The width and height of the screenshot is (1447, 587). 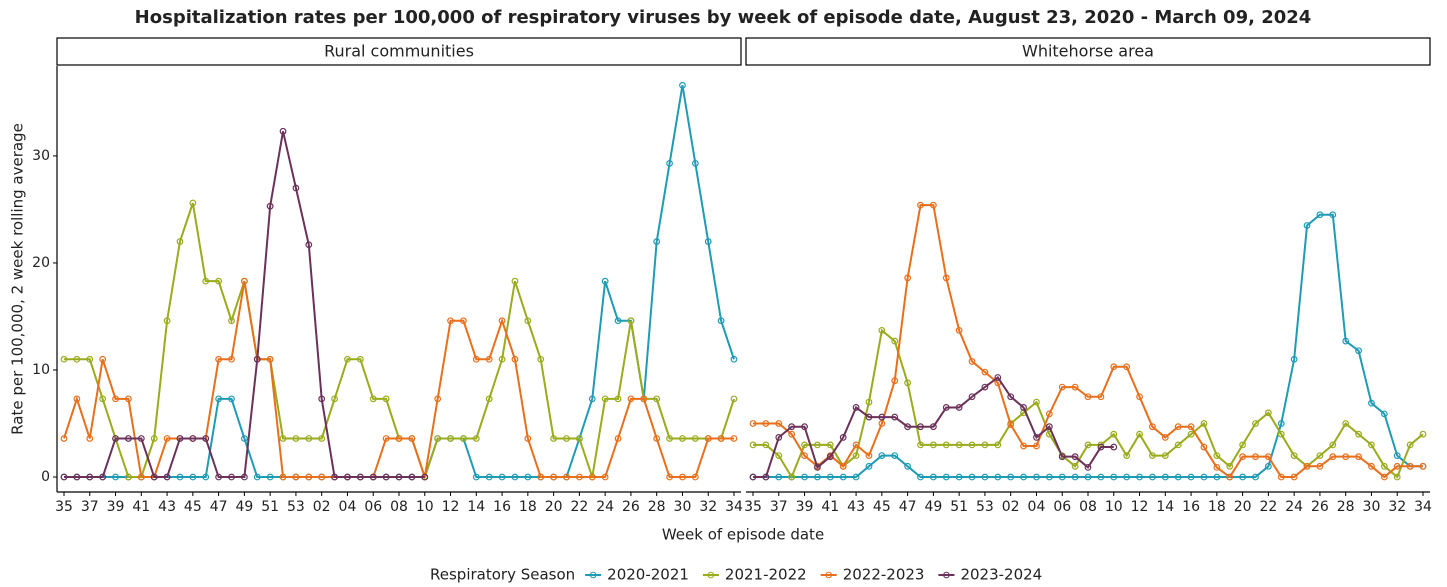 What do you see at coordinates (399, 507) in the screenshot?
I see `x-tick-label: 08` at bounding box center [399, 507].